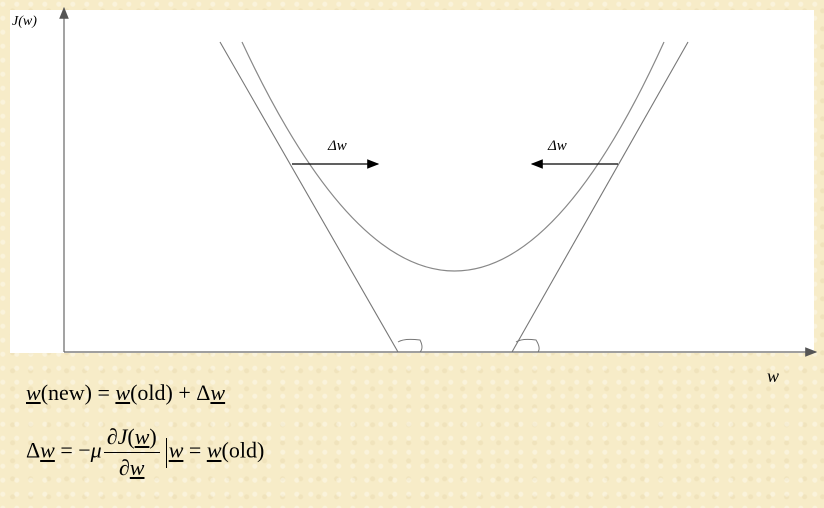 The image size is (824, 508). I want to click on eq2-numerator: ∂J(w), so click(131, 438).